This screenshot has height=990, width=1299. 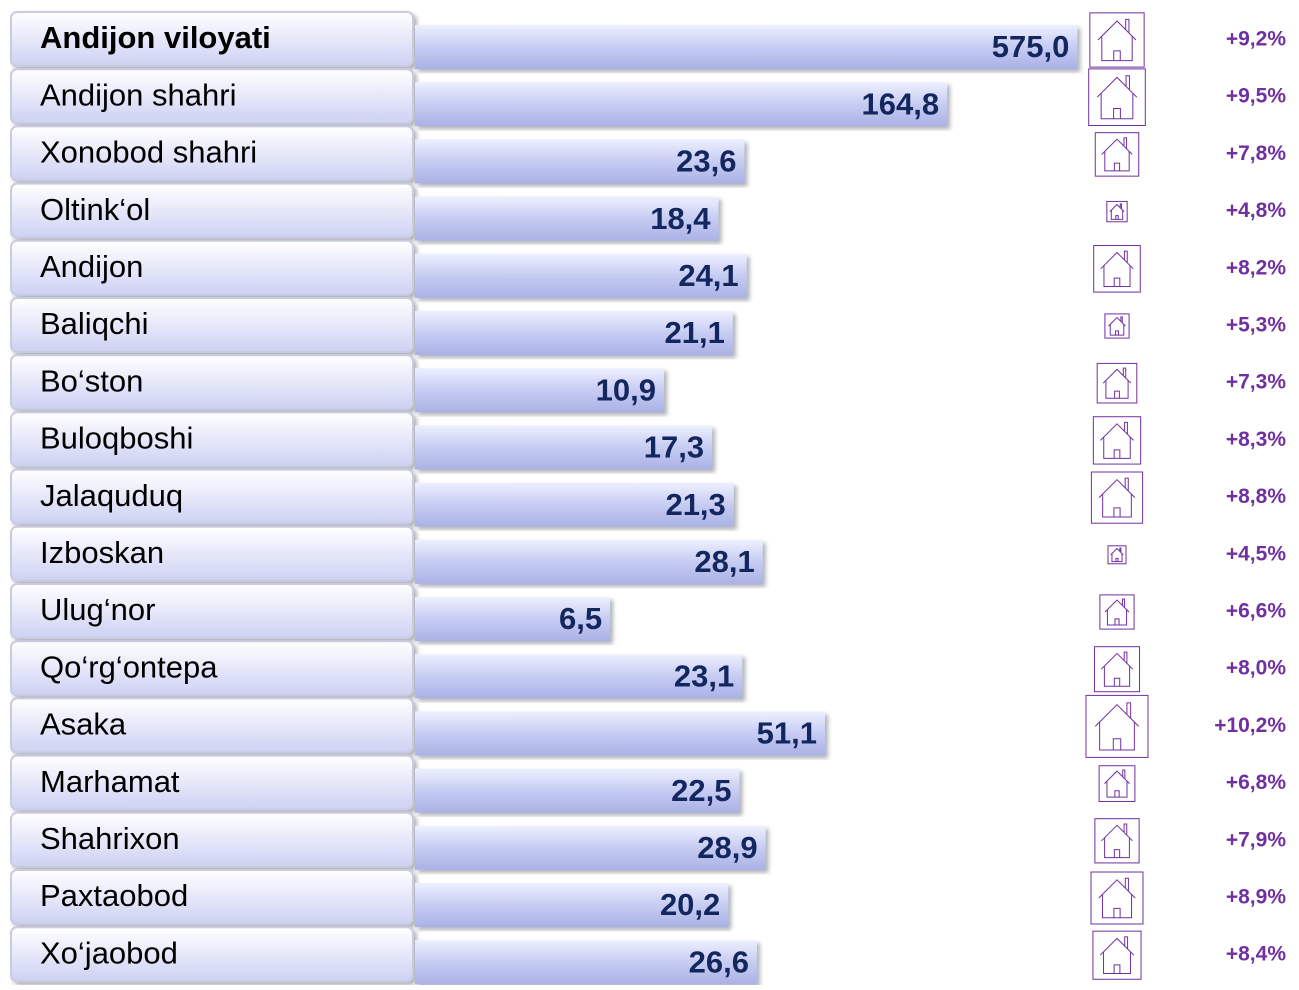 What do you see at coordinates (701, 790) in the screenshot?
I see `value-label: 22,5` at bounding box center [701, 790].